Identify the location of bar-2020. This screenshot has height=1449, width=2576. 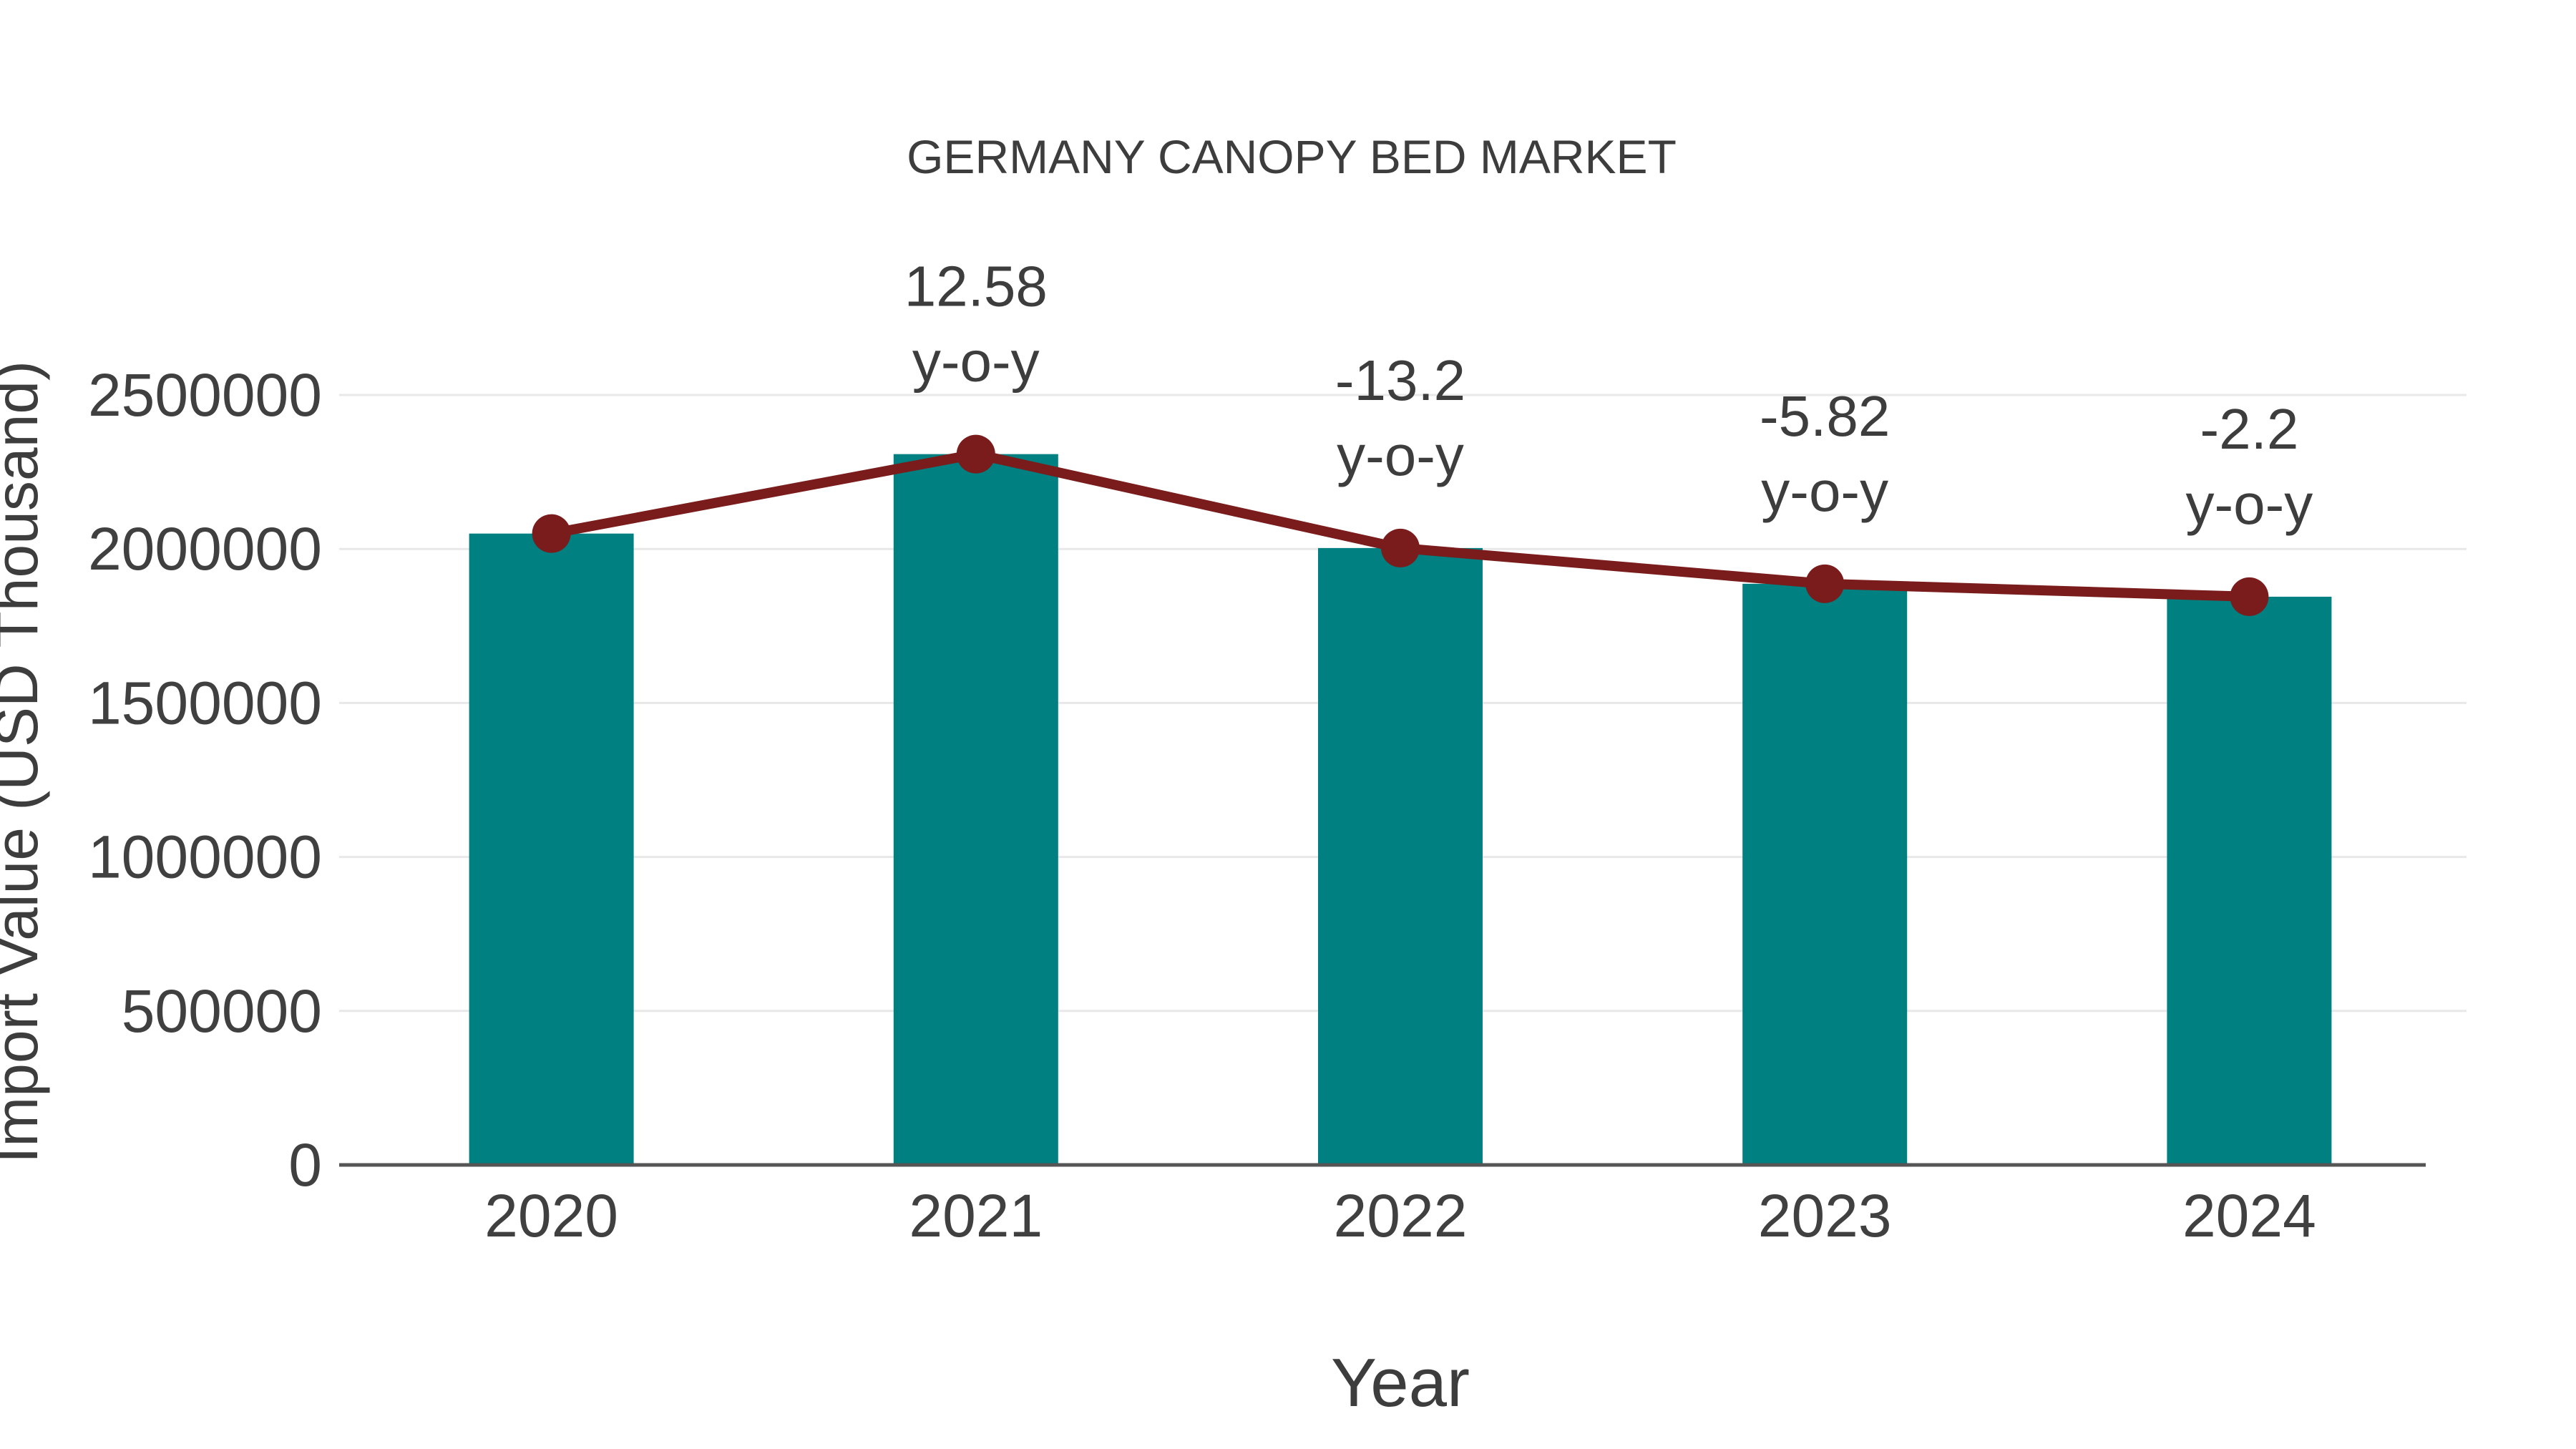
(551, 849).